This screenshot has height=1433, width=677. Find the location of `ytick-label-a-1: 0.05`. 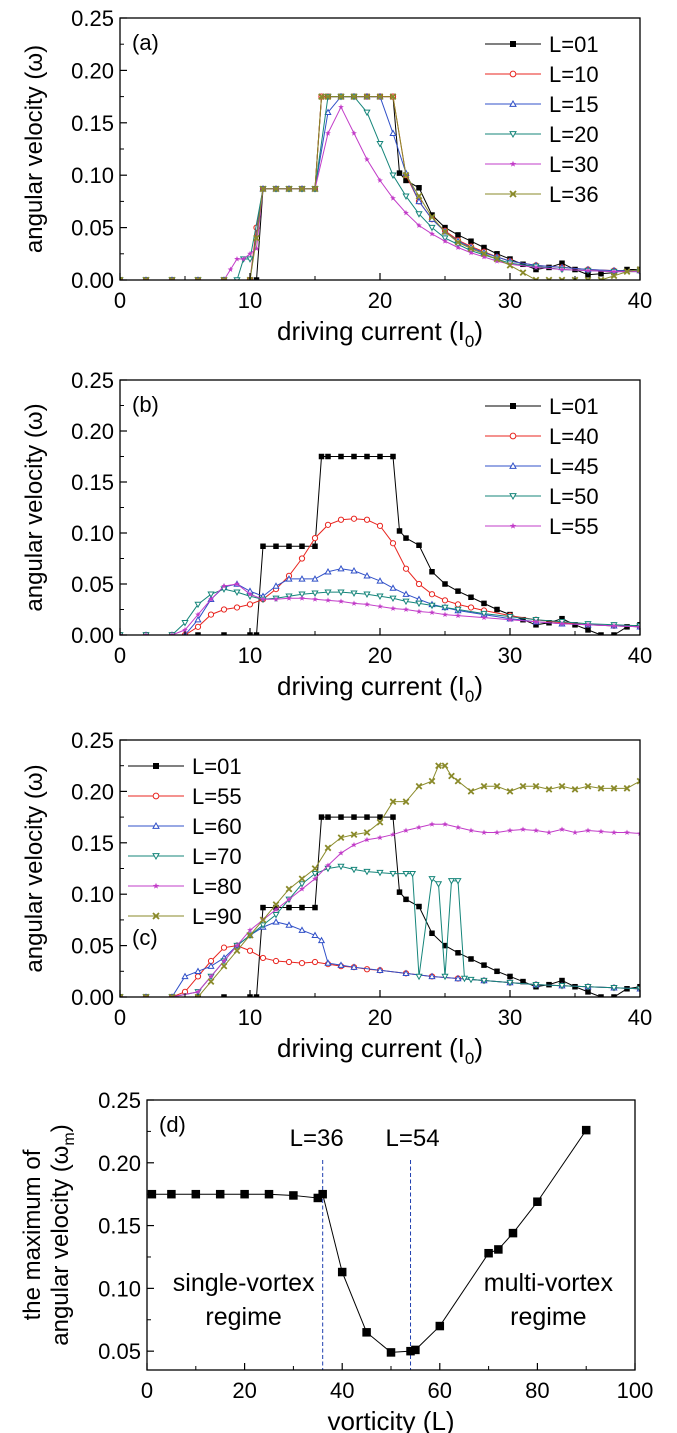

ytick-label-a-1: 0.05 is located at coordinates (92, 228).